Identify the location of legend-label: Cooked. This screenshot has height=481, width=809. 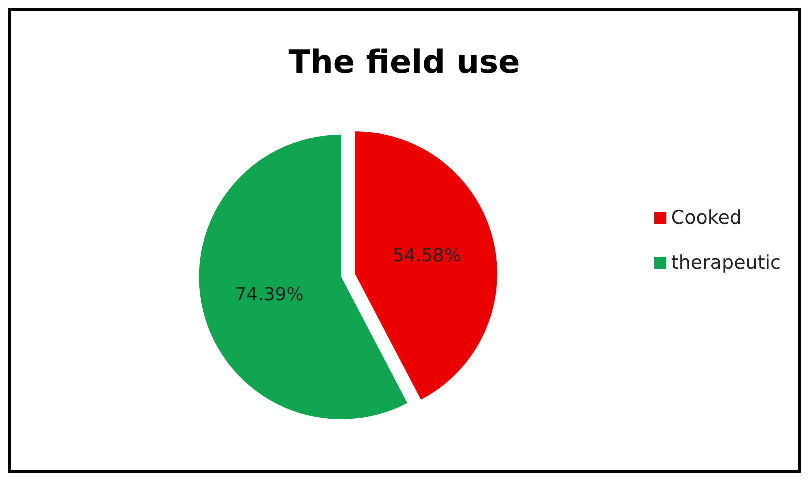
(706, 218).